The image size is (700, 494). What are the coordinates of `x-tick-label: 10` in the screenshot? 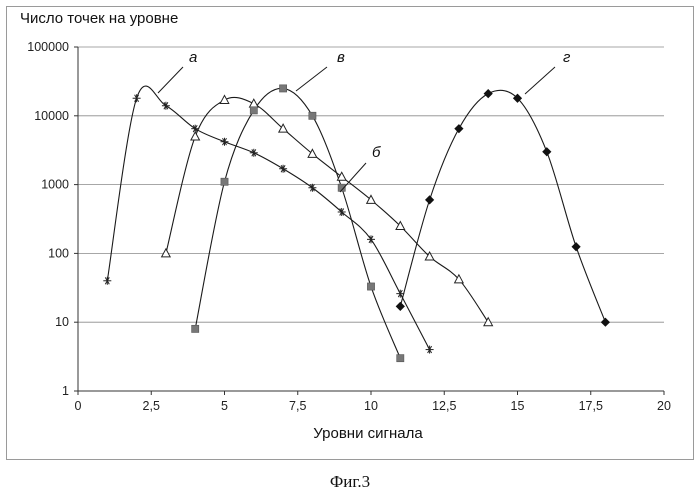 It's located at (371, 406).